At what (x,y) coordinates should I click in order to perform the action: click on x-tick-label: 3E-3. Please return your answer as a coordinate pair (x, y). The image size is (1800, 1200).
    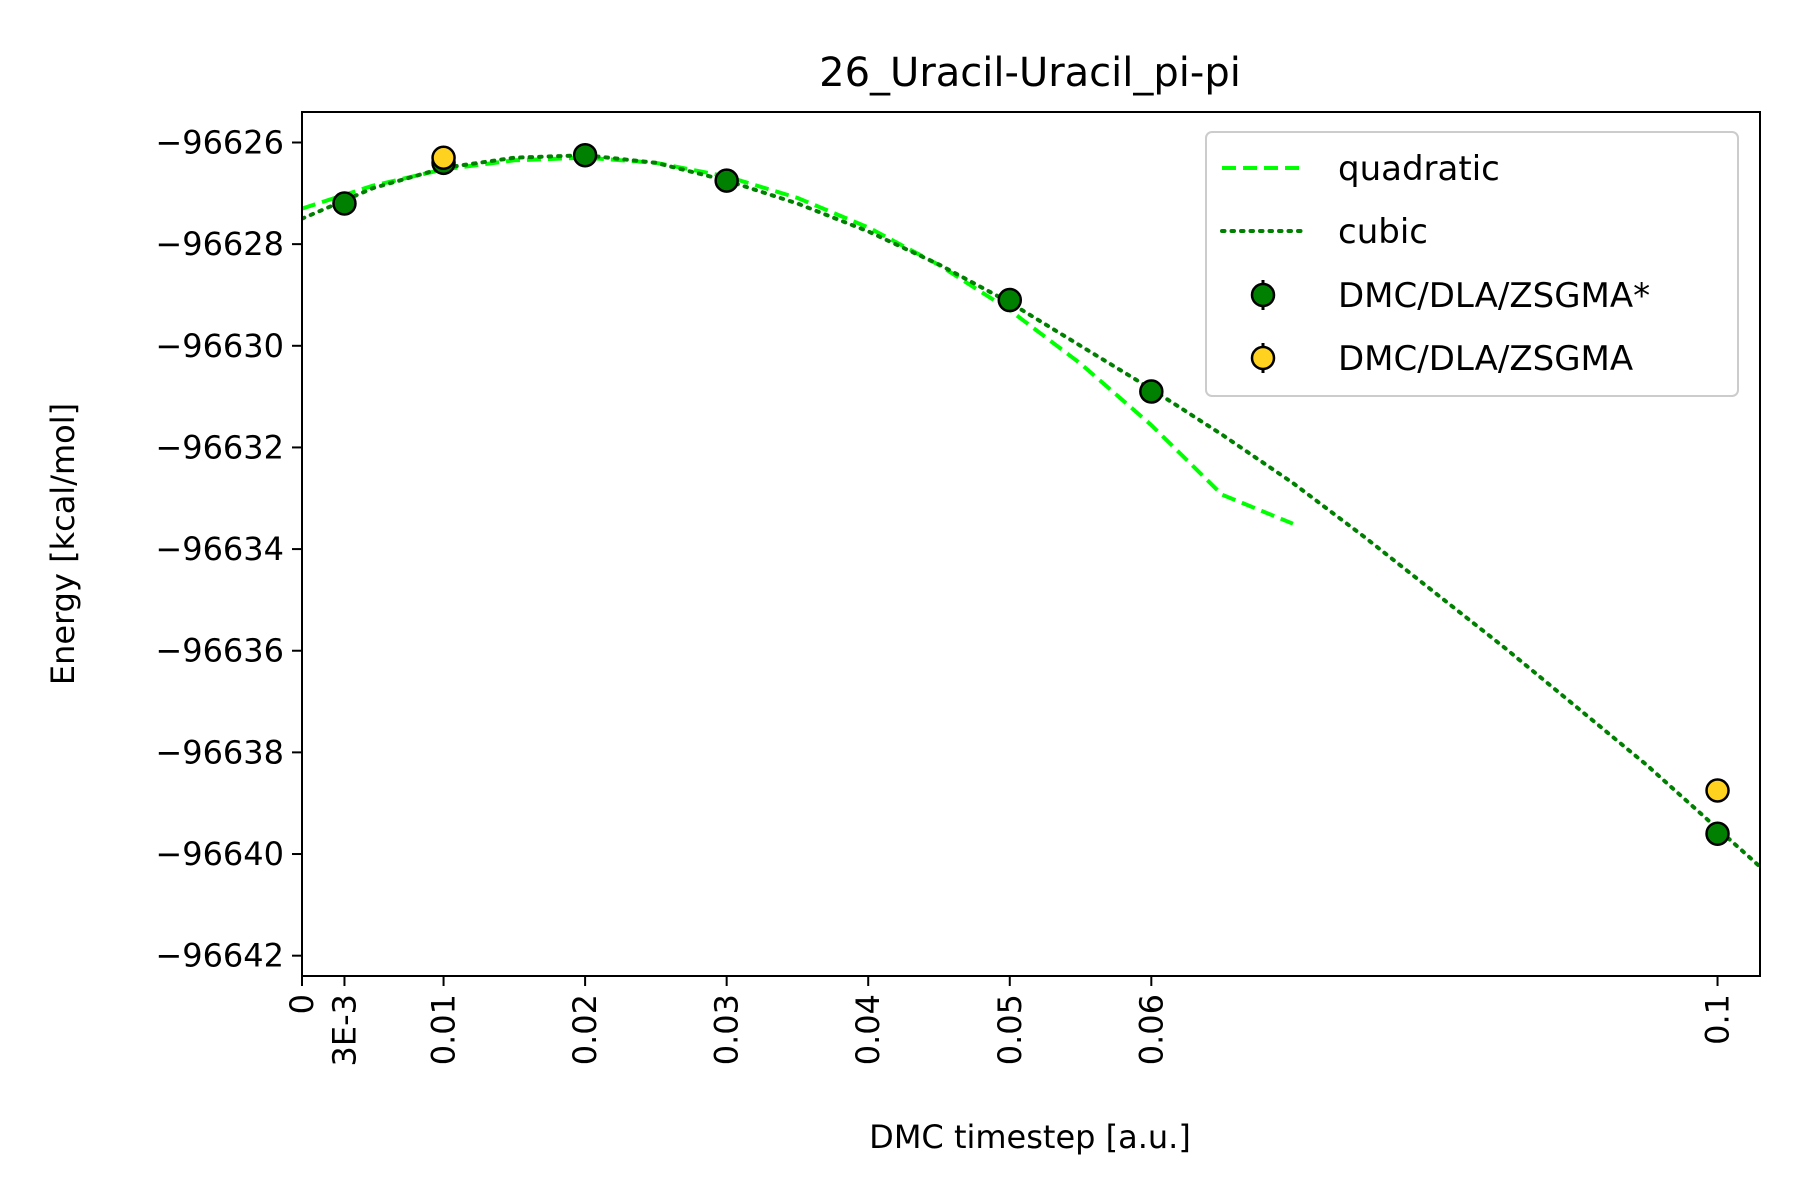
    Looking at the image, I should click on (344, 1030).